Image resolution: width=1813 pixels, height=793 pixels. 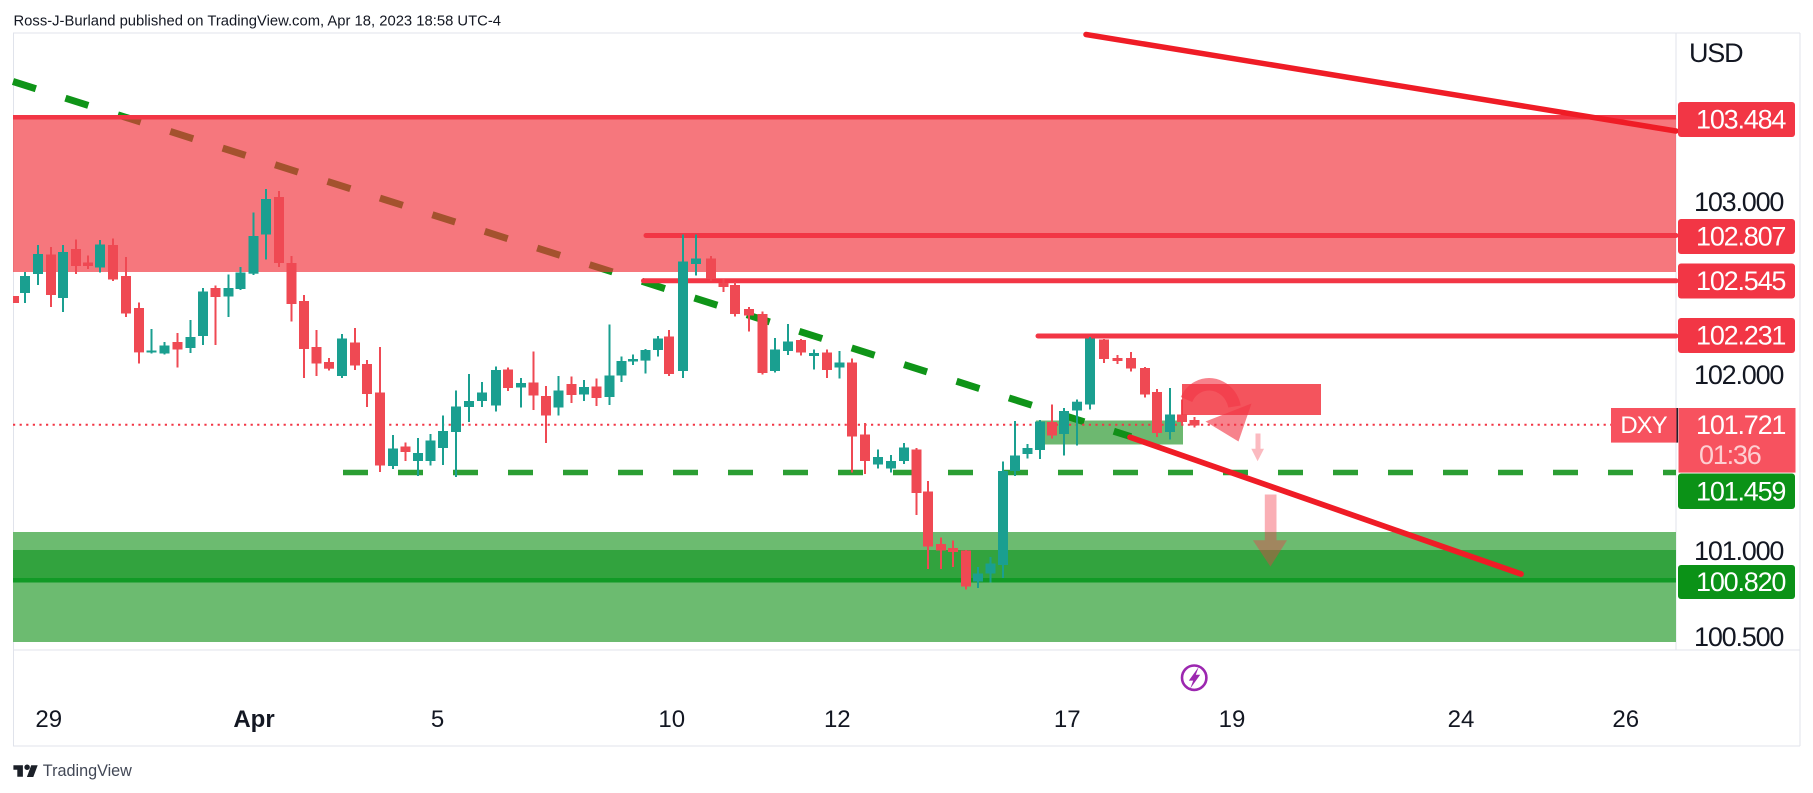 I want to click on svg-text: 102.000, so click(x=1738, y=375).